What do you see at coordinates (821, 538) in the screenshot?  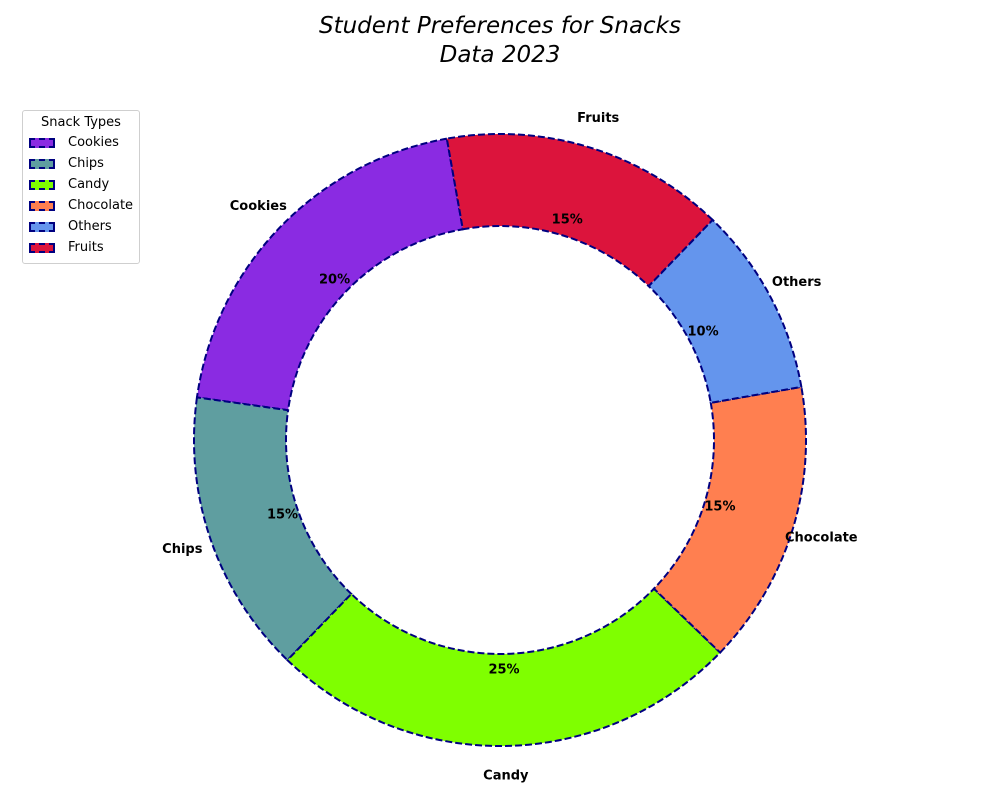 I see `slice-label-chocolate: Chocolate` at bounding box center [821, 538].